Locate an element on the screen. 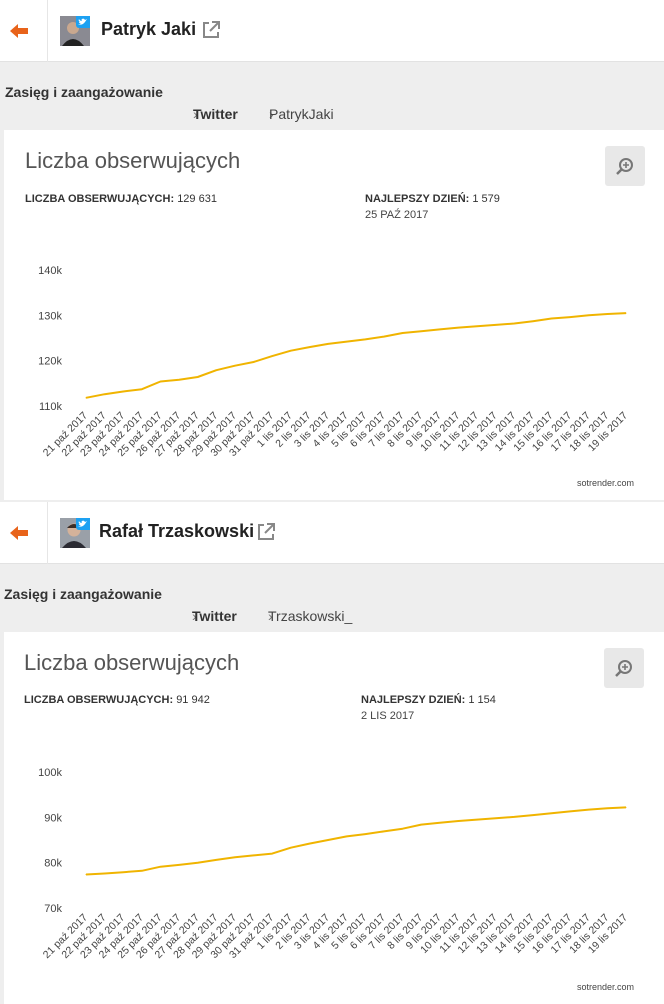 This screenshot has width=664, height=1004. best-day-stat: NAJLEPSZY DZIEŃ: 1 154 is located at coordinates (428, 700).